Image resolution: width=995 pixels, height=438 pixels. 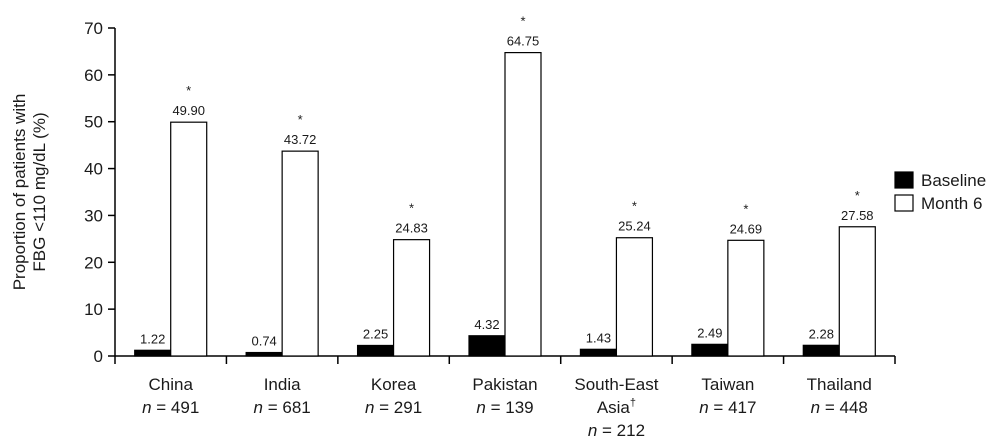 I want to click on y-tick-label: 60, so click(x=93, y=75).